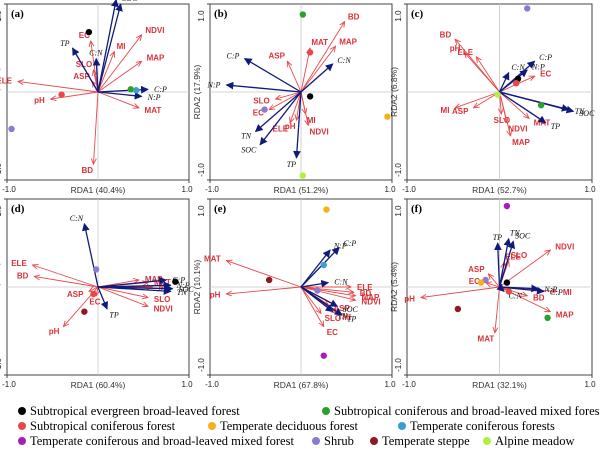 Image resolution: width=600 pixels, height=454 pixels. Describe the element at coordinates (529, 441) in the screenshot. I see `legend-item: Alpine meadow` at that location.